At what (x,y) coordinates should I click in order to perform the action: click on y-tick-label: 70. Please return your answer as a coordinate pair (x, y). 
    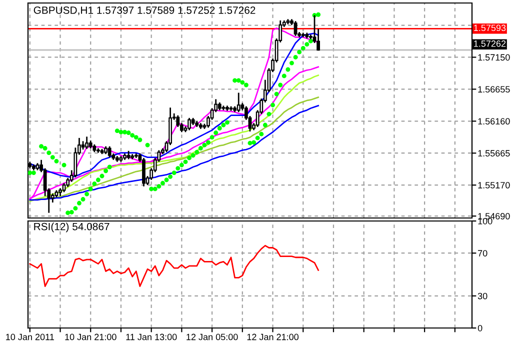
    Looking at the image, I should click on (483, 253).